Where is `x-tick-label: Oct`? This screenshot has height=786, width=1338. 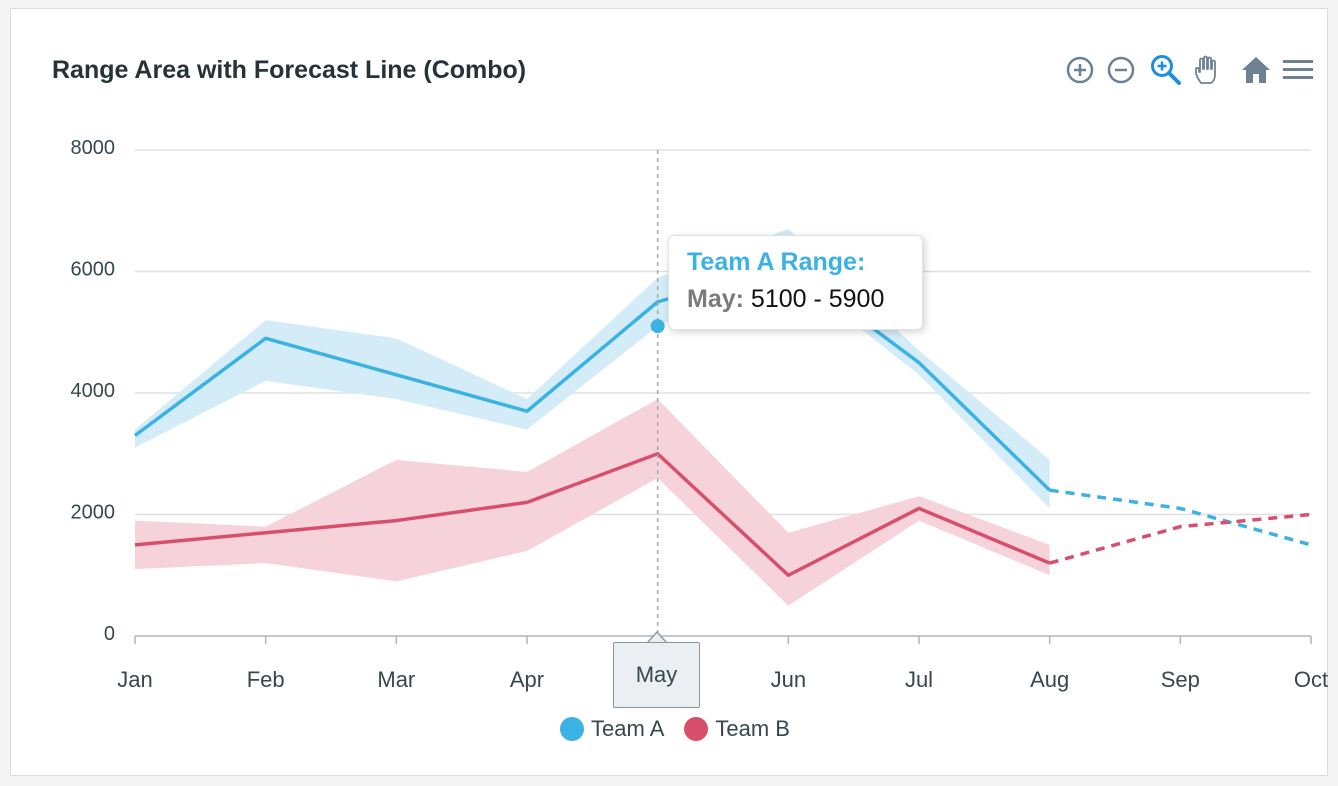 x-tick-label: Oct is located at coordinates (1311, 679).